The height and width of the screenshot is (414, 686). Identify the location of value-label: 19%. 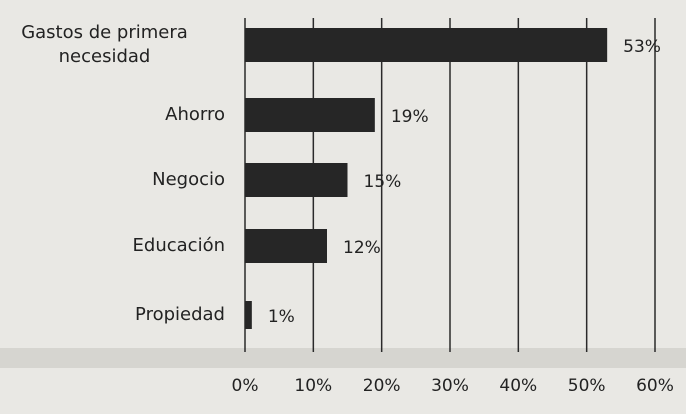
(410, 117).